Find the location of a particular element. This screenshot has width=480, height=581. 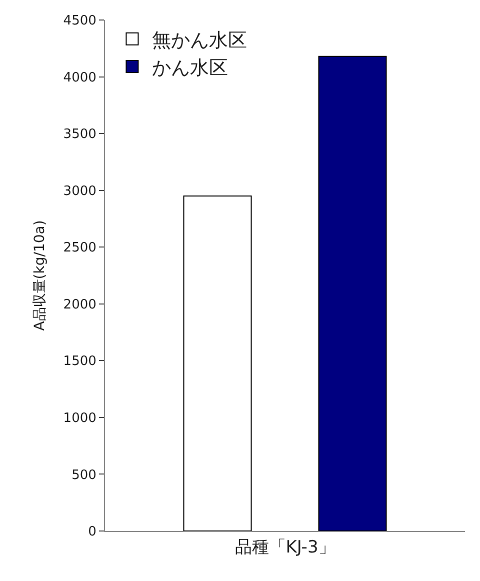

y-axis-title: A品収量(kg/10a) is located at coordinates (40, 275).